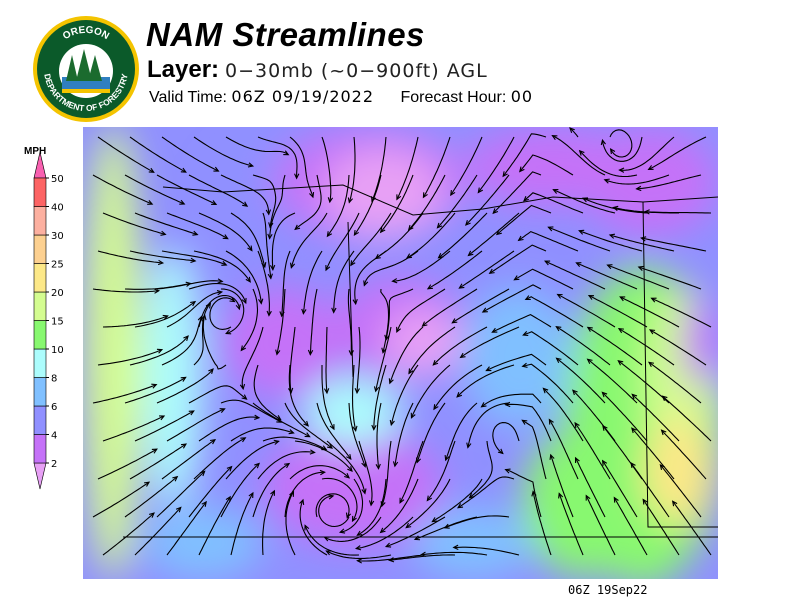 The height and width of the screenshot is (600, 800). What do you see at coordinates (115, 277) in the screenshot?
I see `speed-region` at bounding box center [115, 277].